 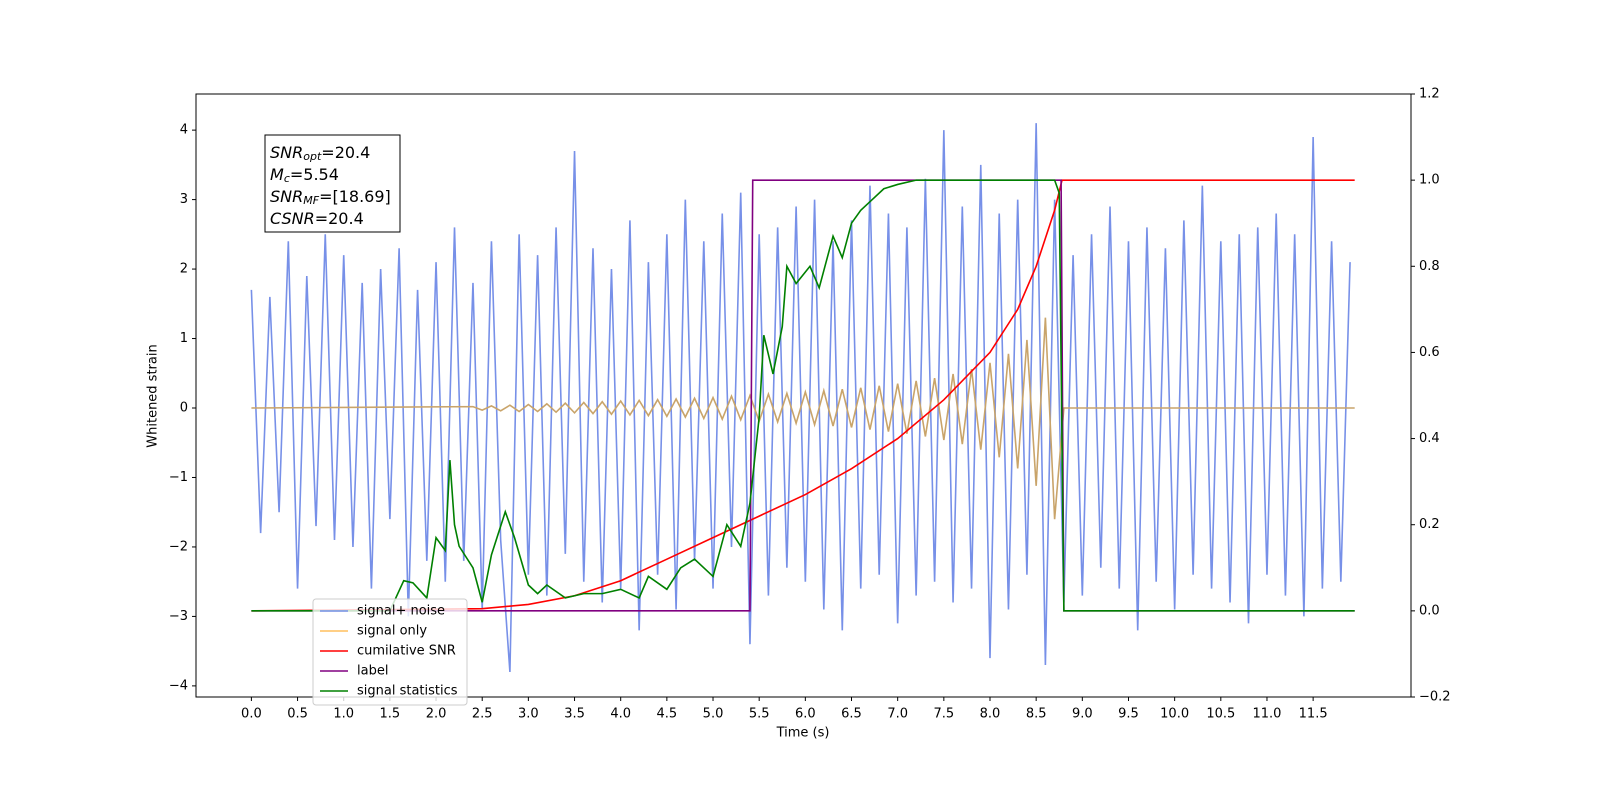 What do you see at coordinates (314, 174) in the screenshot?
I see `stats-value: =5.54` at bounding box center [314, 174].